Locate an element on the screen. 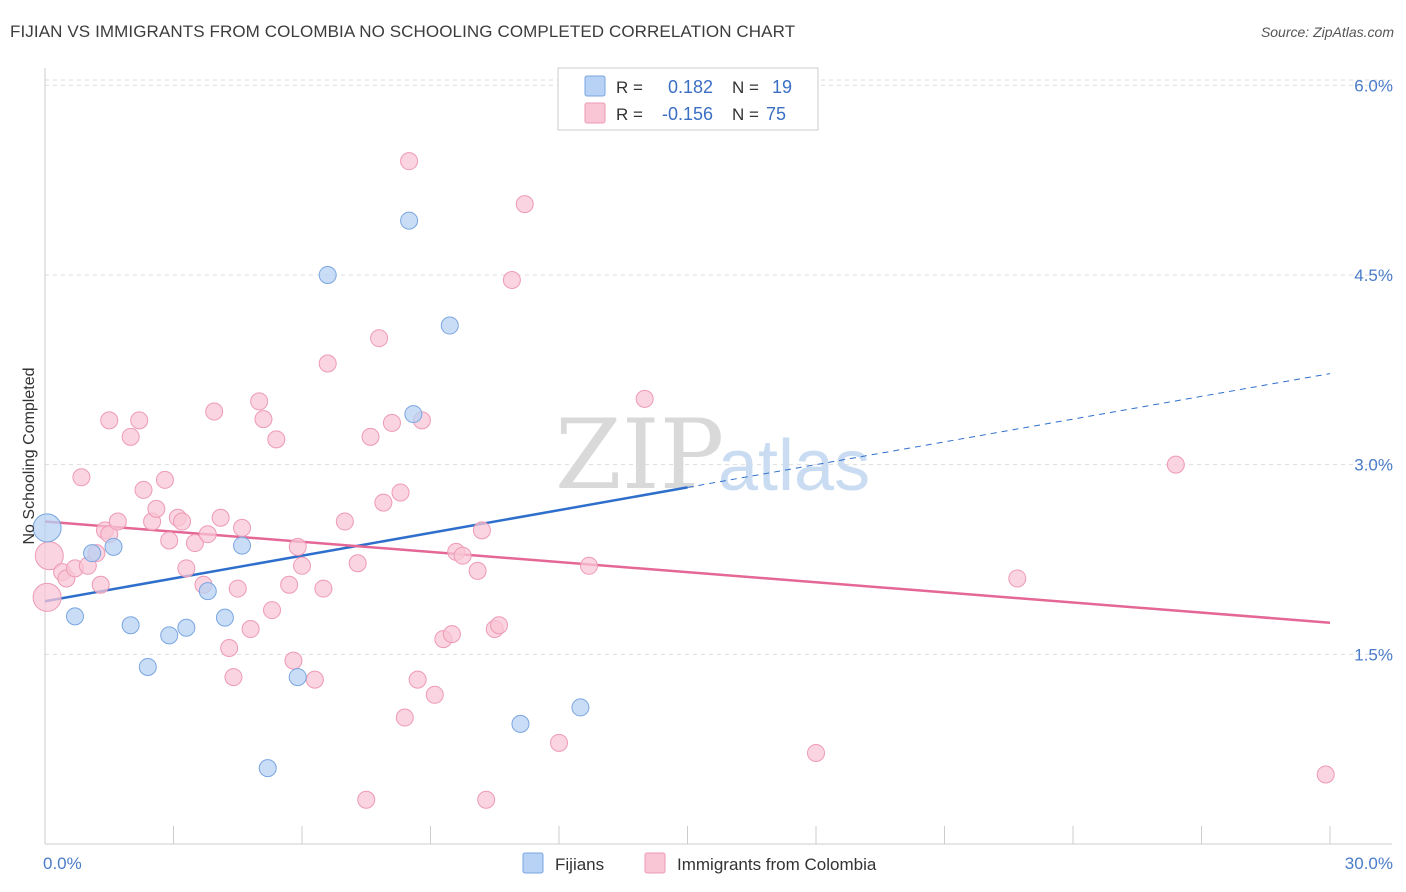  legend-r-label-1: R = is located at coordinates (629, 87).